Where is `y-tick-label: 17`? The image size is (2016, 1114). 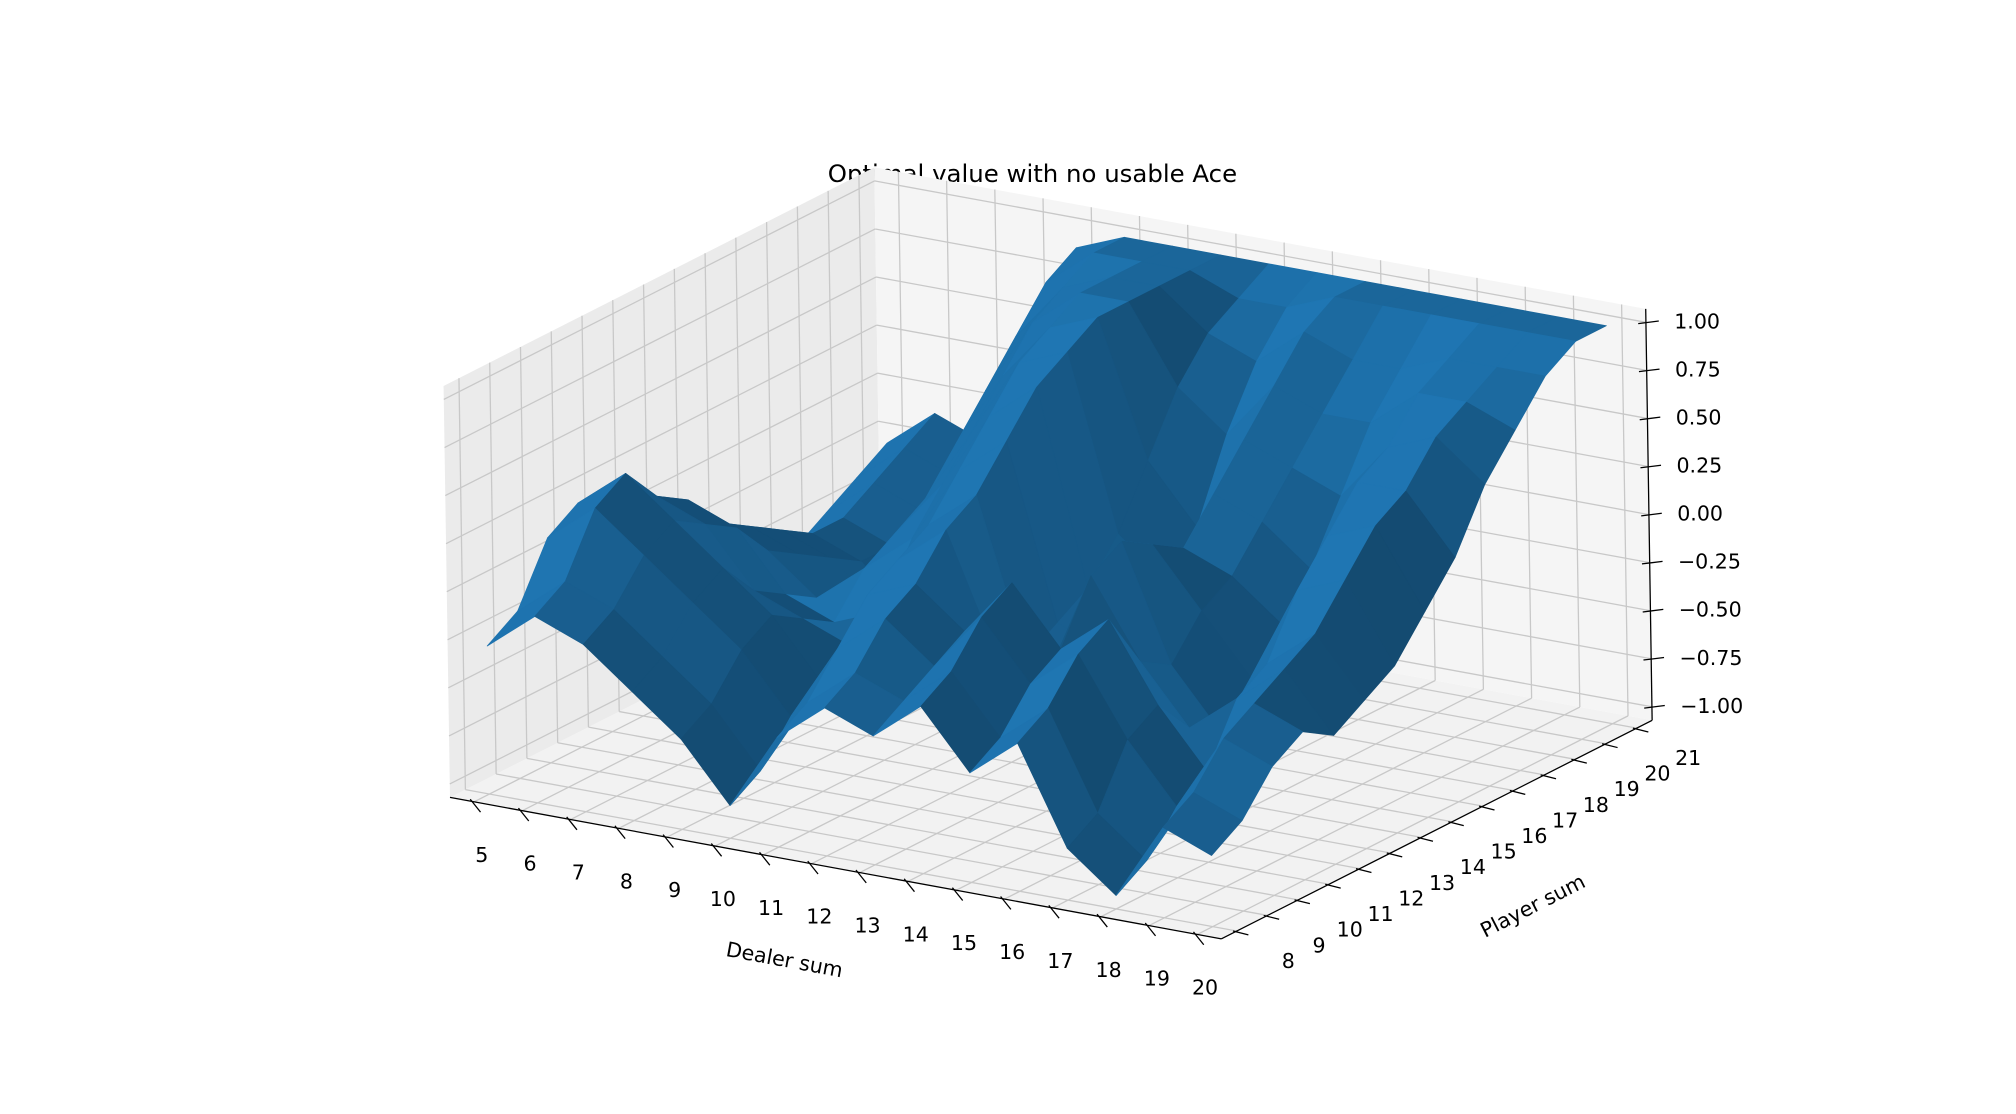 y-tick-label: 17 is located at coordinates (1565, 820).